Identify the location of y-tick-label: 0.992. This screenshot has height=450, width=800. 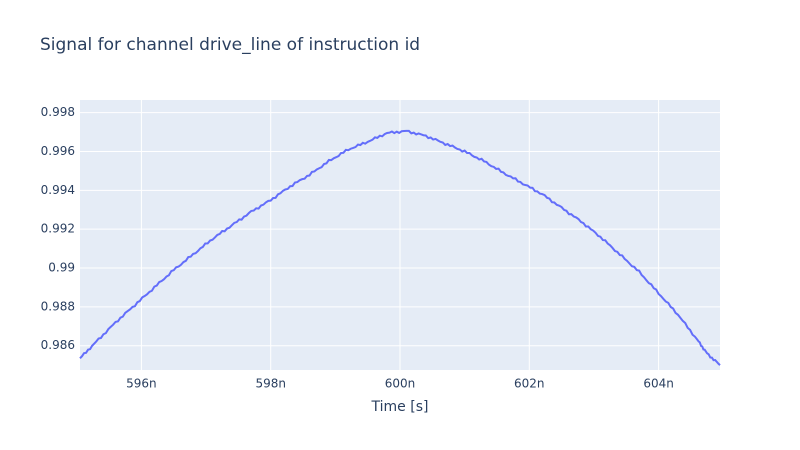
(58, 229).